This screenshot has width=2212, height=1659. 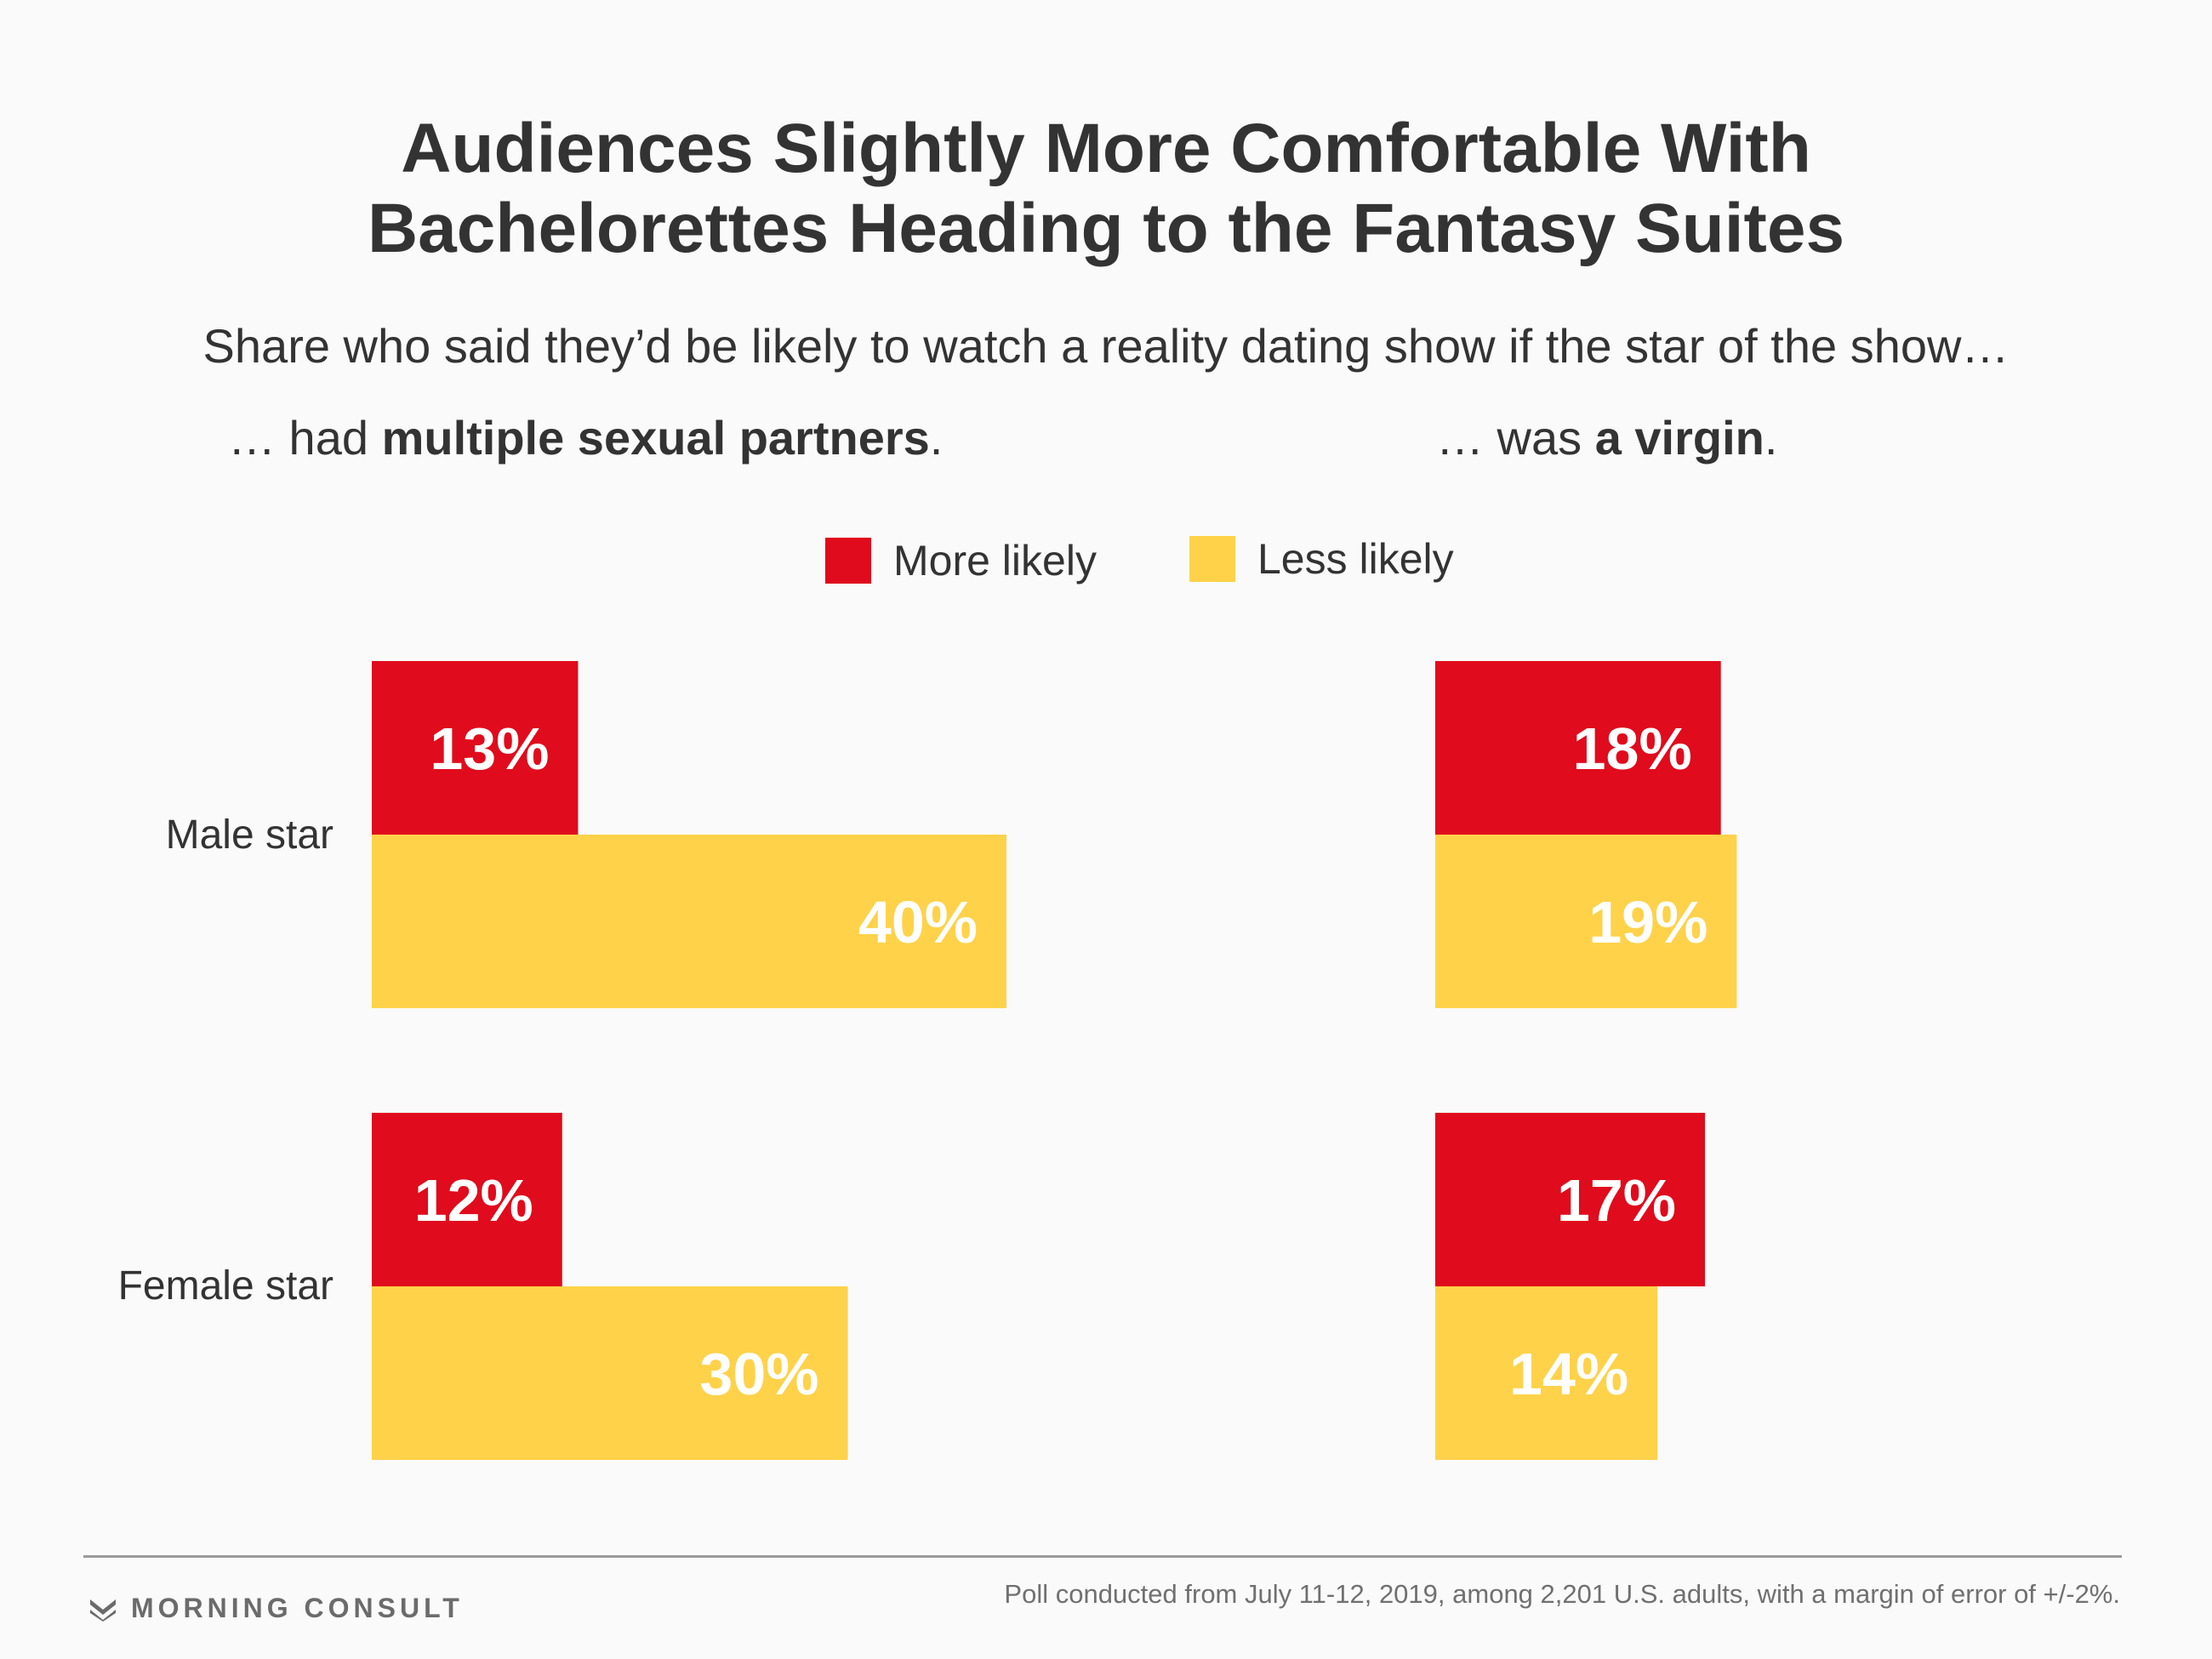 What do you see at coordinates (1568, 1374) in the screenshot?
I see `bar-virgin-female-less-likely-value-label: 14%` at bounding box center [1568, 1374].